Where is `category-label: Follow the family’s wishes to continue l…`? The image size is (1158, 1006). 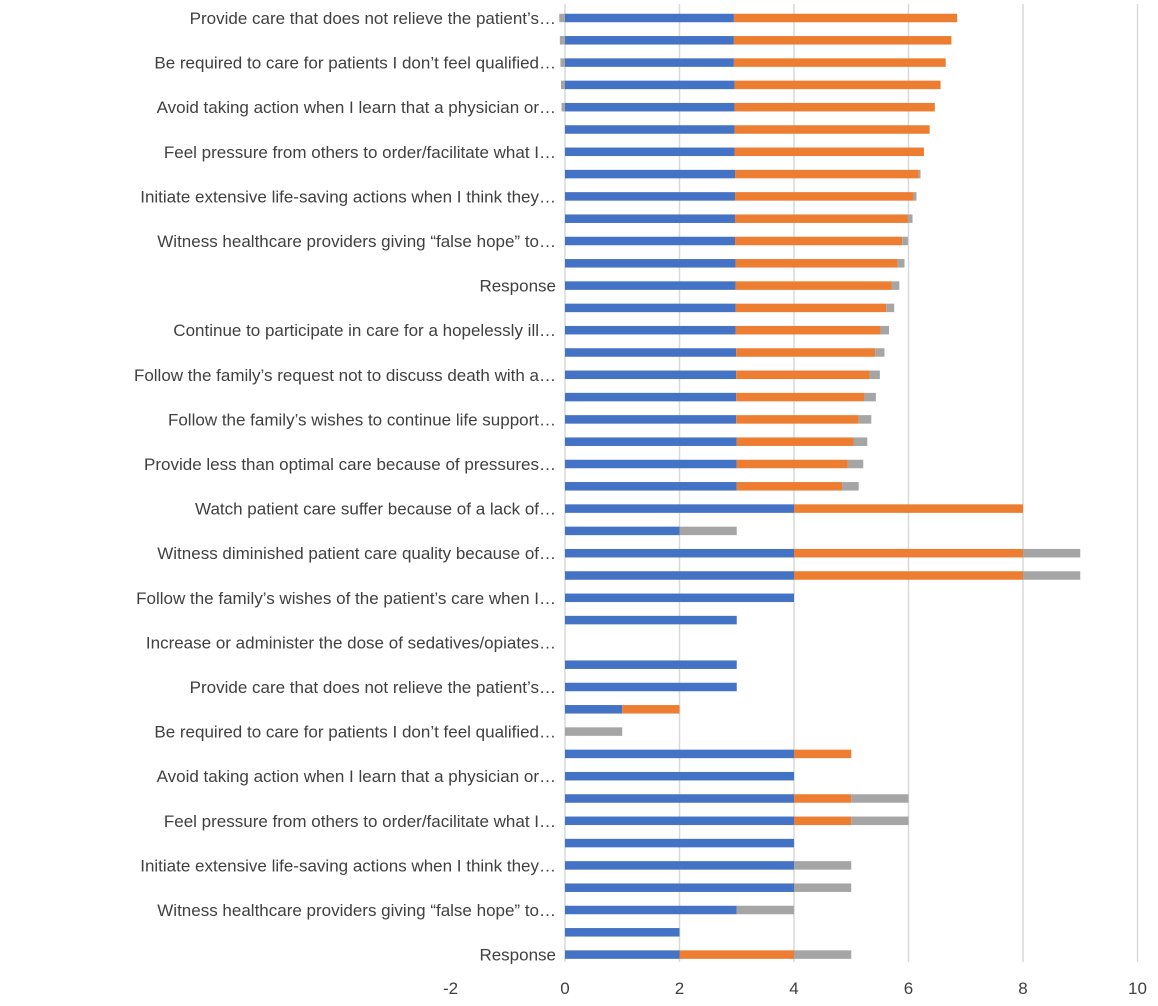
category-label: Follow the family’s wishes to continue l… is located at coordinates (362, 419).